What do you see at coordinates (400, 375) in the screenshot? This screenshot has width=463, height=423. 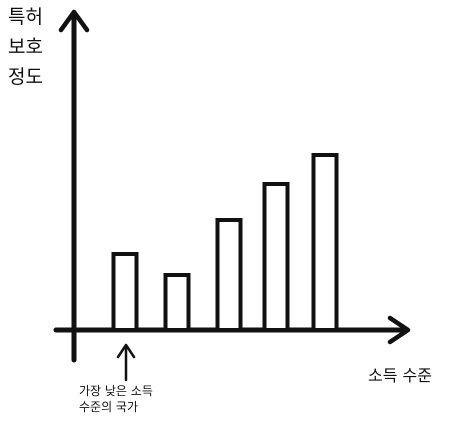 I see `x-axis-label: 소득 수준` at bounding box center [400, 375].